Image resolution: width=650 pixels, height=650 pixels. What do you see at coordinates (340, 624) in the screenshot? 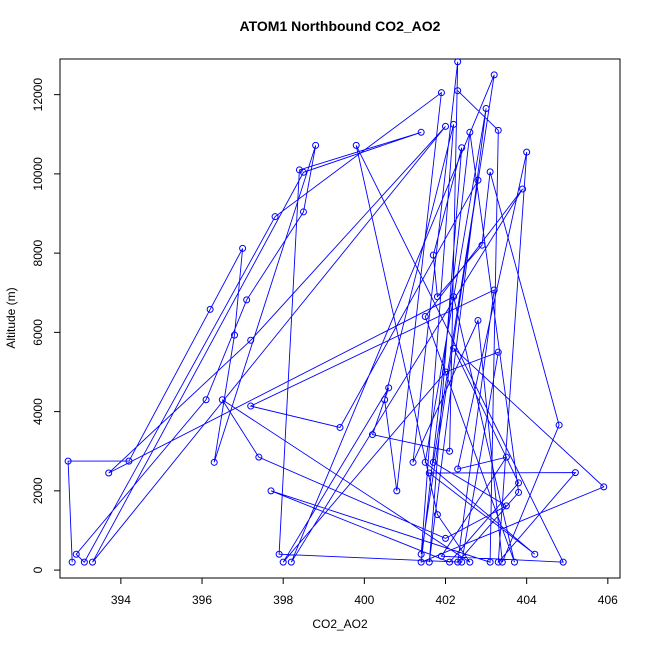
I see `x-axis-label: CO2_AO2` at bounding box center [340, 624].